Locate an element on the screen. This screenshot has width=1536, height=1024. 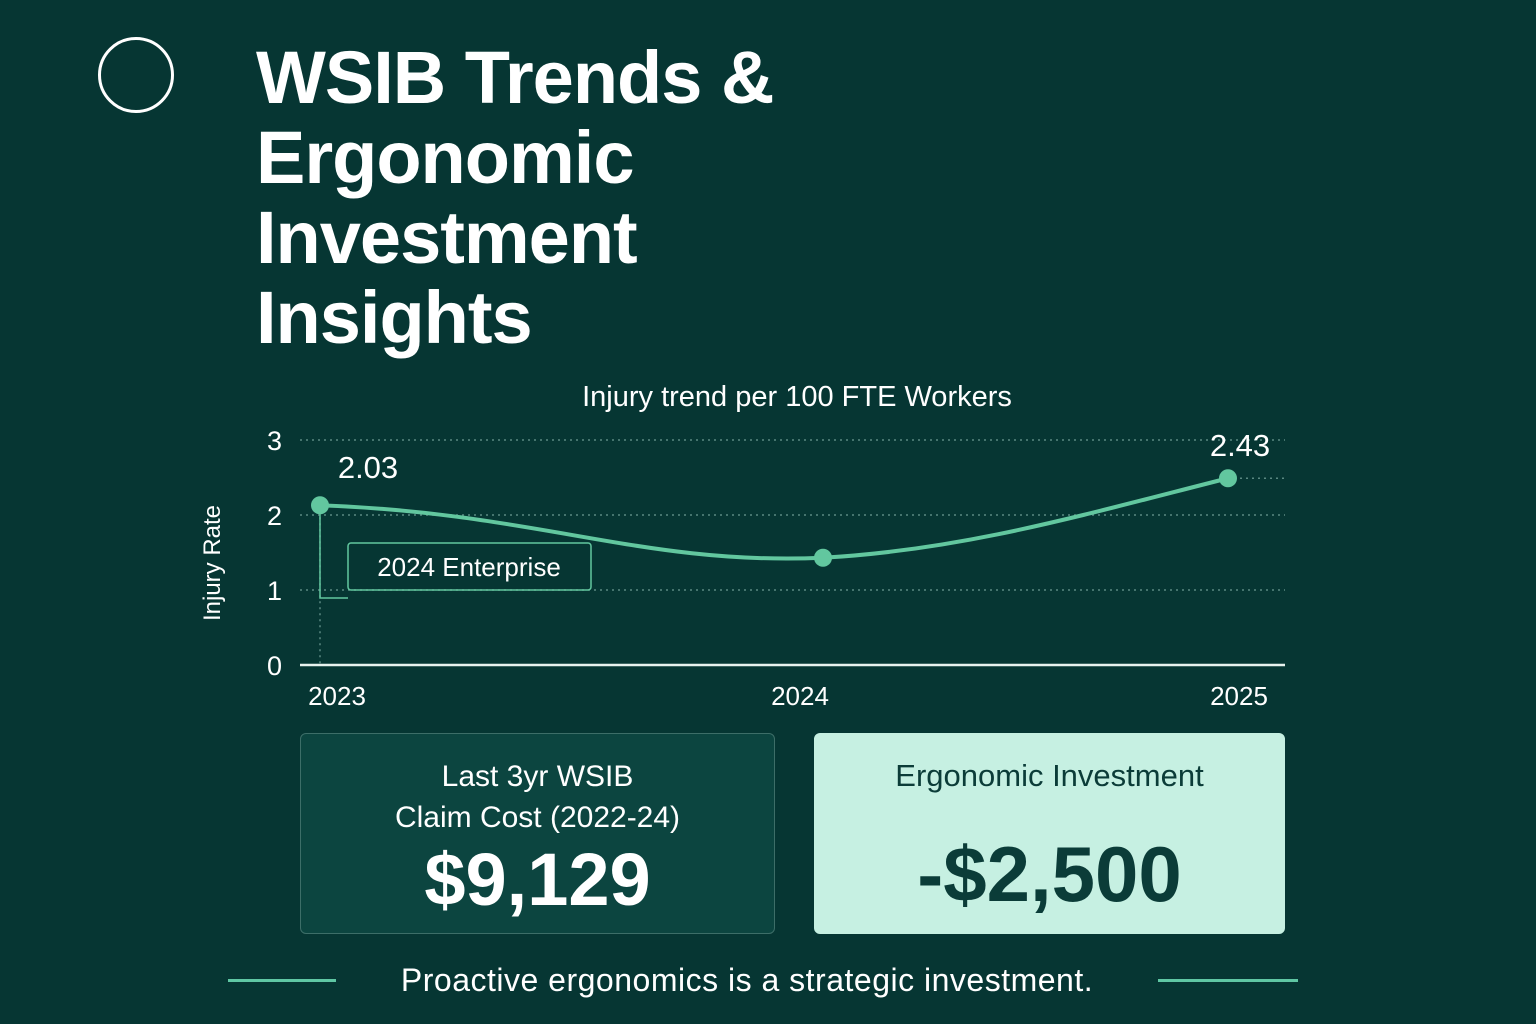
claim-cost-card: Last 3yr WSIB Claim Cost (2022-24) is located at coordinates (537, 833).